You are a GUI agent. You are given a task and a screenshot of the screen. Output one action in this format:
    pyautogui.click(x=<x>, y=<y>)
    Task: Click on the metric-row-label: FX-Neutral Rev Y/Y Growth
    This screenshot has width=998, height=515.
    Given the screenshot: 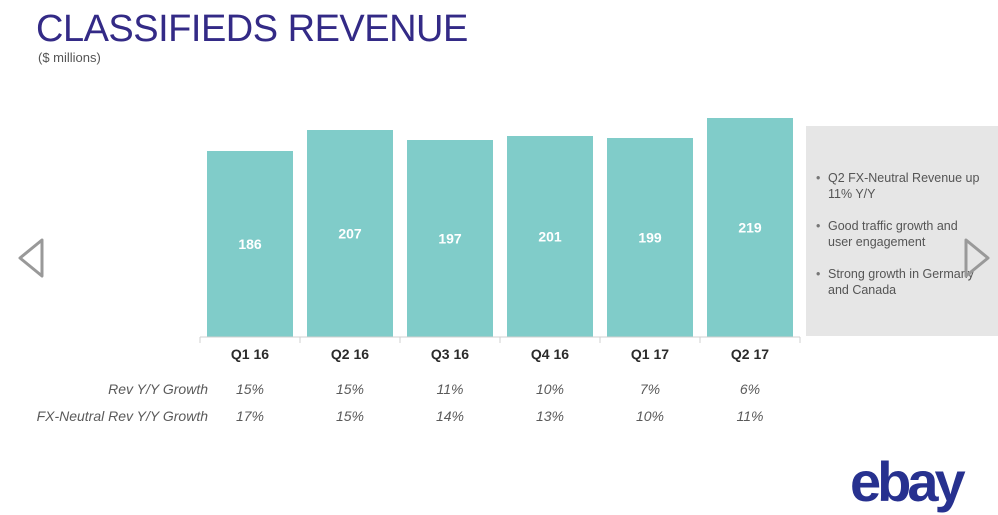 What is the action you would take?
    pyautogui.click(x=122, y=416)
    